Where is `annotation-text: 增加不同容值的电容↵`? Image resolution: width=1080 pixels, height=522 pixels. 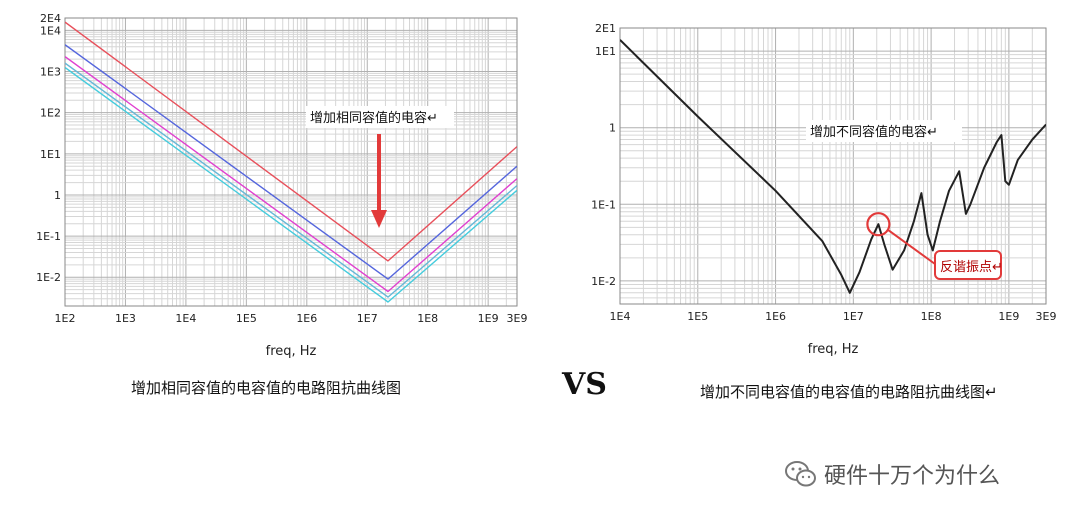
annotation-text: 增加不同容值的电容↵ is located at coordinates (874, 132).